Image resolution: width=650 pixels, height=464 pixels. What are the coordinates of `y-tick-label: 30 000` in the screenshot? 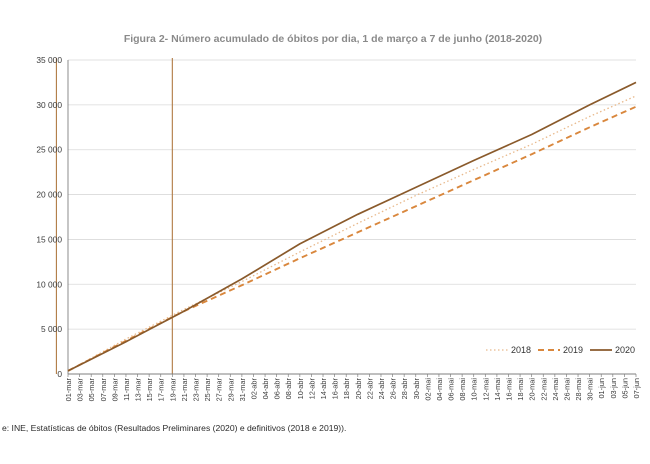 It's located at (49, 105).